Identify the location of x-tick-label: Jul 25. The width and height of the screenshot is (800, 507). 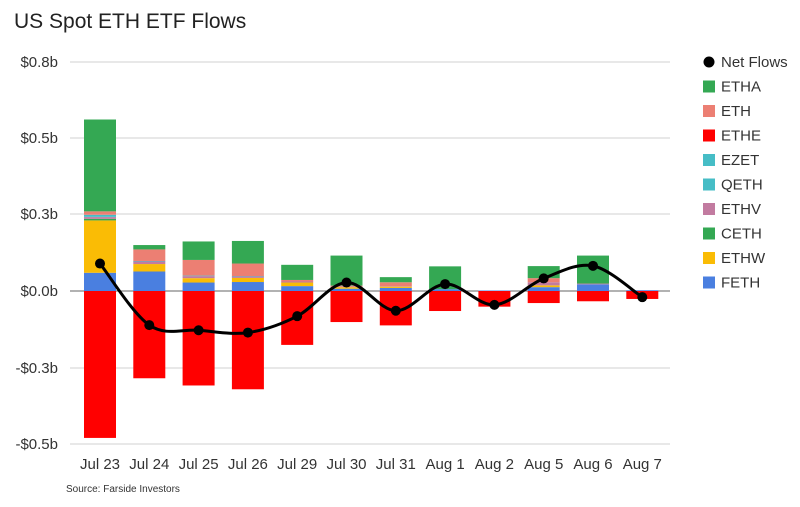
(199, 464).